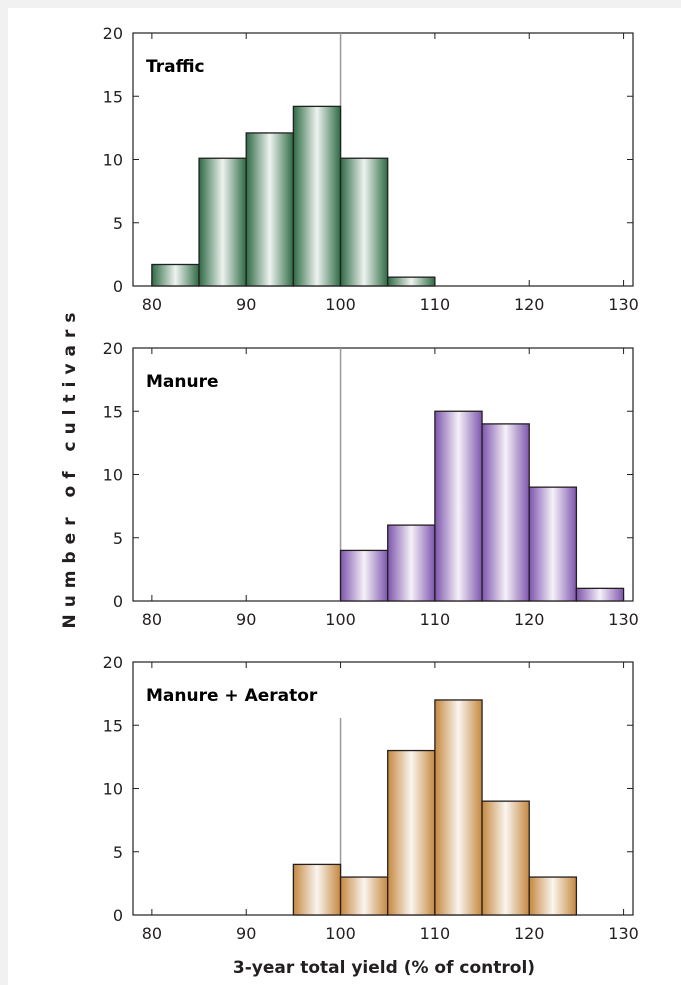 The height and width of the screenshot is (985, 681). I want to click on panel-label: Traffic, so click(175, 67).